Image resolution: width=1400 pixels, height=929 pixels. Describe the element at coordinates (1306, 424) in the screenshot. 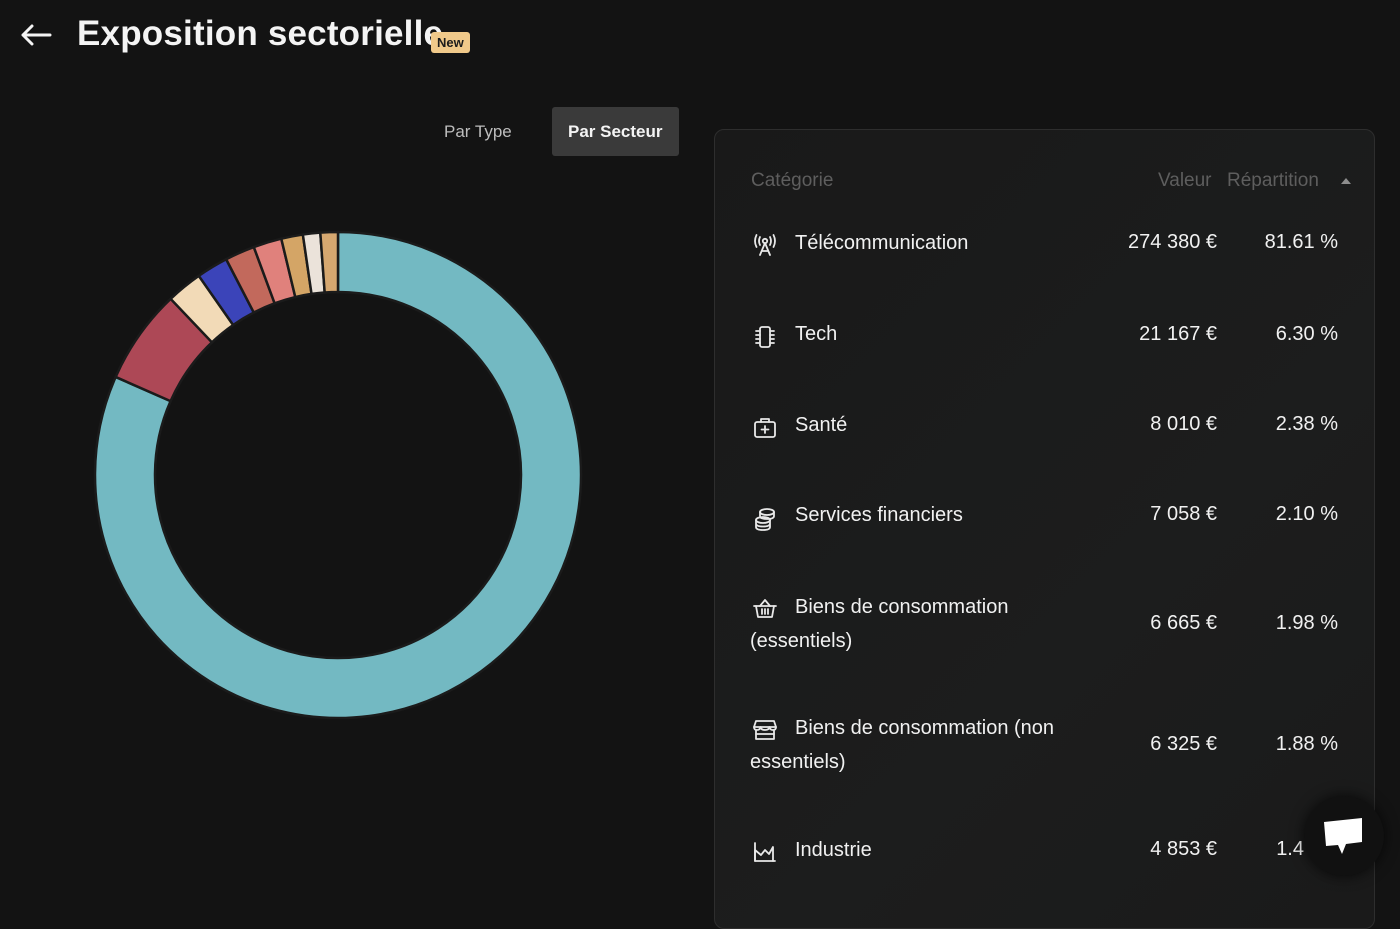

I see `row-share: 2.38 %` at that location.